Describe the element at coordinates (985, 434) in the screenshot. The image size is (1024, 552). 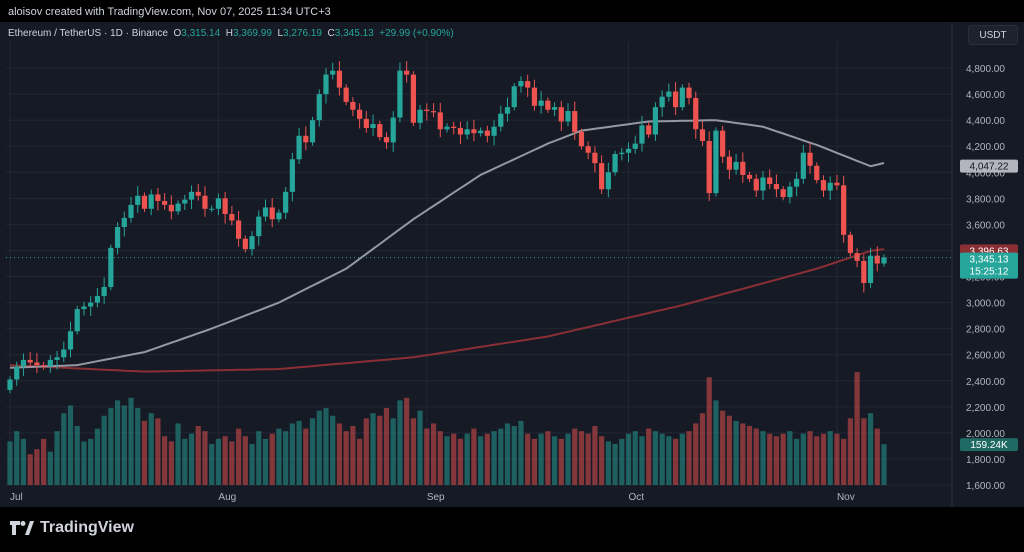
I see `y-tick-label: 2,000.00` at that location.